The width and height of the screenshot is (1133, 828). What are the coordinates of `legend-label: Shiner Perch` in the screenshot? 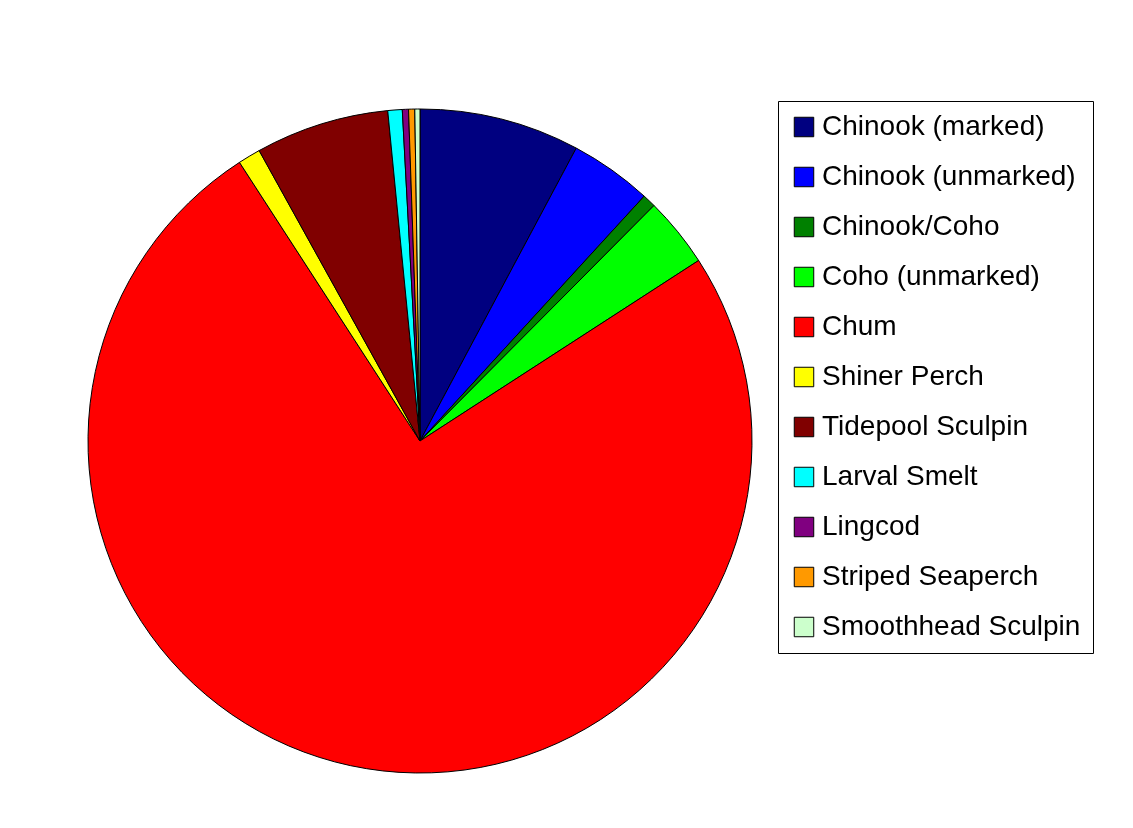 It's located at (903, 375).